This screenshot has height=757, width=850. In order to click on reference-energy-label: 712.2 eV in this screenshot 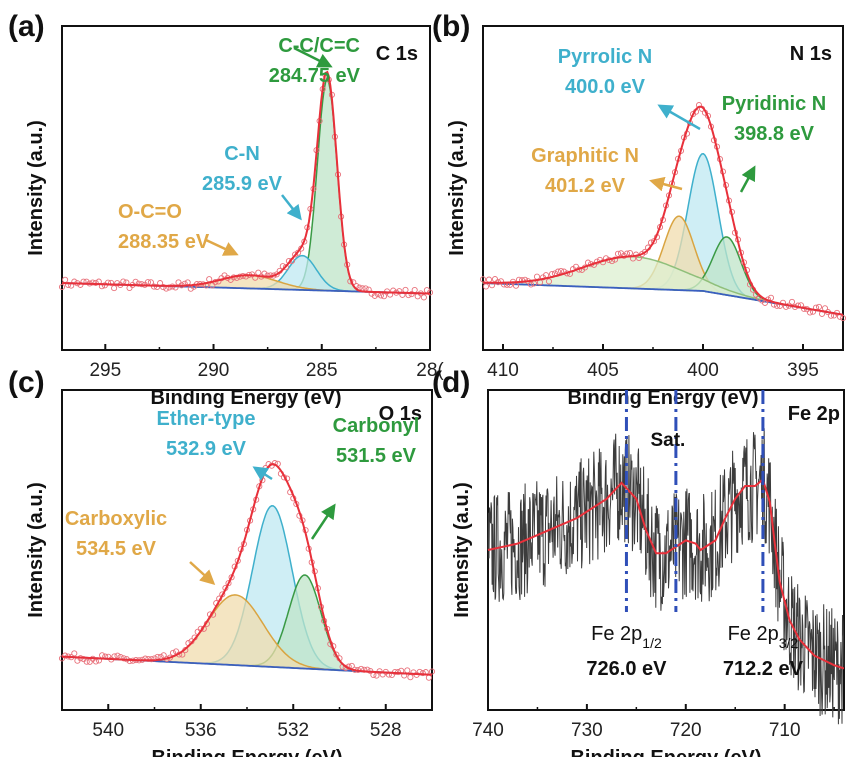, I will do `click(763, 669)`.